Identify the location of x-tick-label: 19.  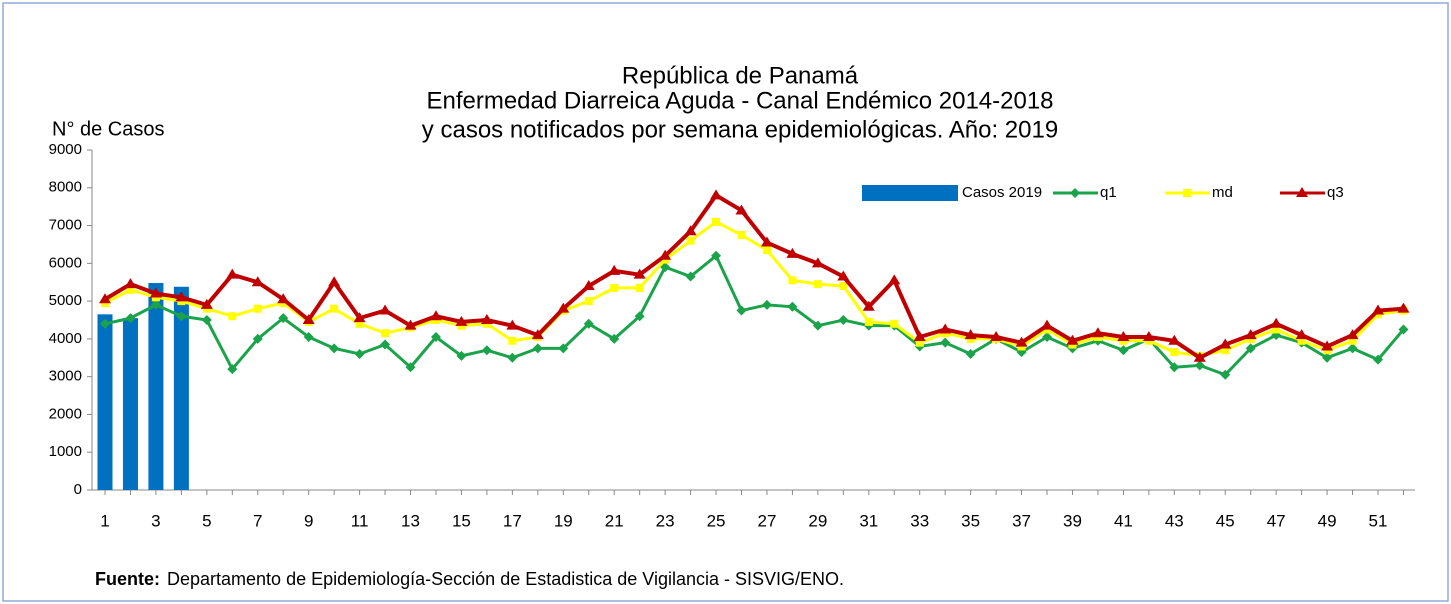
(563, 520).